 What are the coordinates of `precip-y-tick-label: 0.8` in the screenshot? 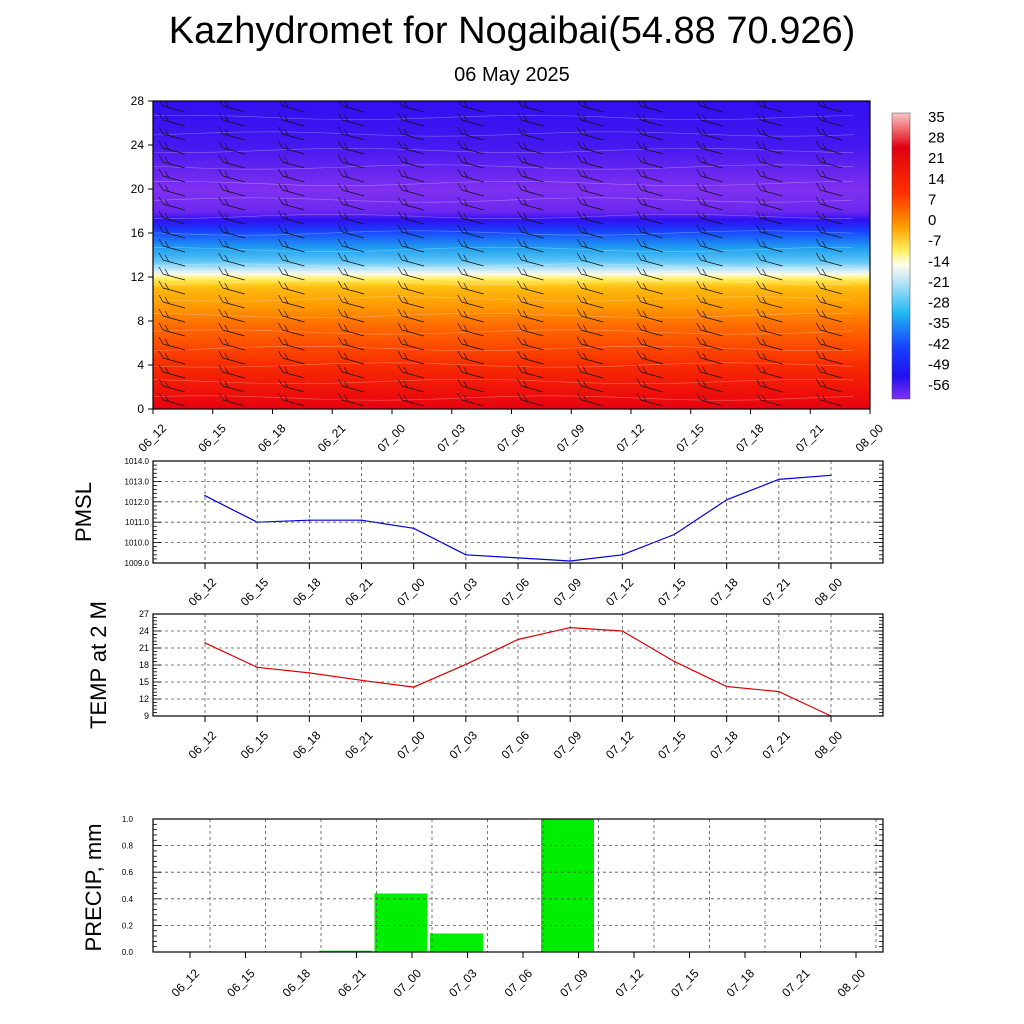 It's located at (128, 846).